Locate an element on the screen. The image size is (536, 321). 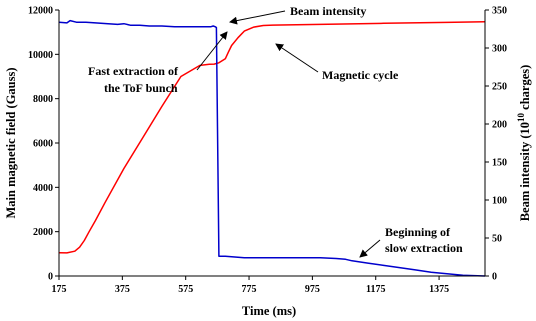
annotation-beam-intensity: Beam intensity is located at coordinates (328, 11).